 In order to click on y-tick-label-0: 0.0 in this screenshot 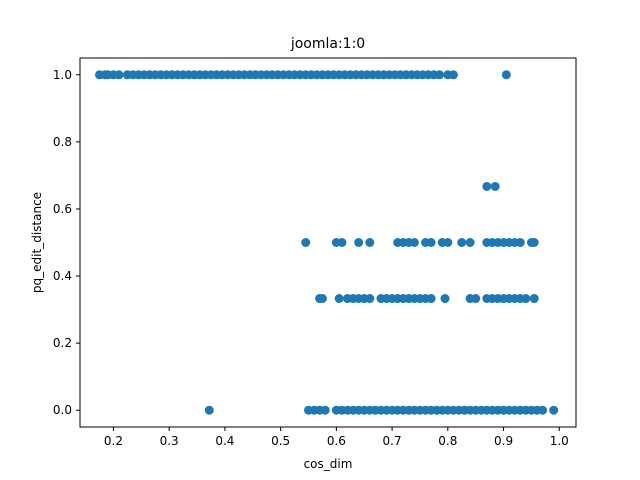, I will do `click(62, 410)`.